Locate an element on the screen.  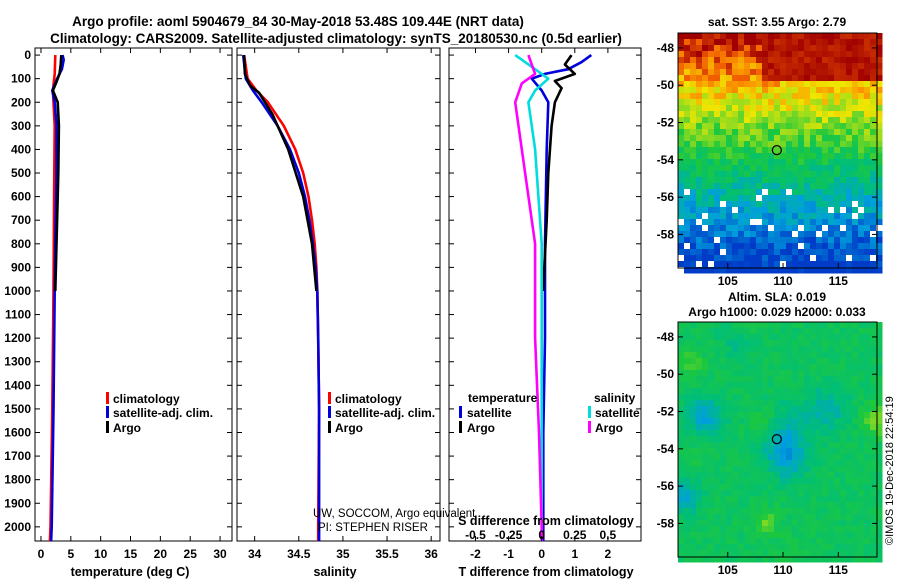
x-tick-label: 5 is located at coordinates (70, 554).